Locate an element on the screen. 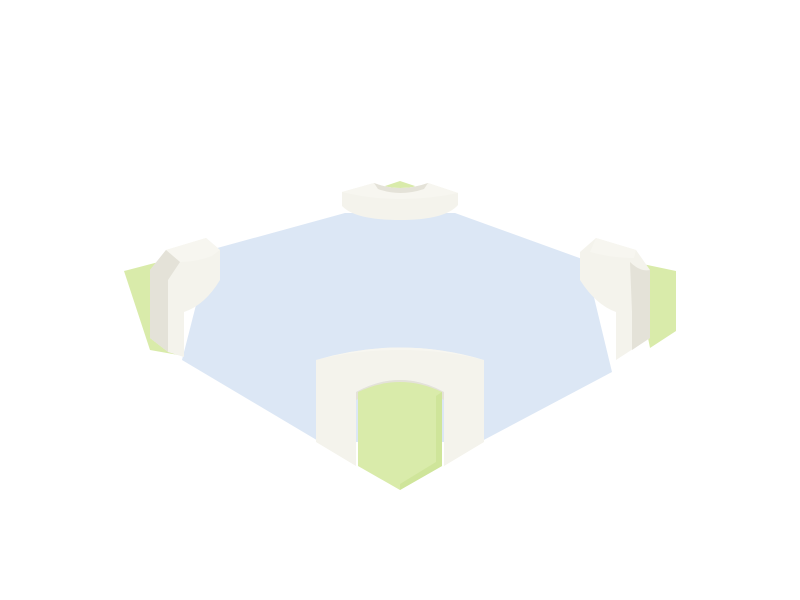 This screenshot has height=600, width=800. grass-block-south is located at coordinates (400, 436).